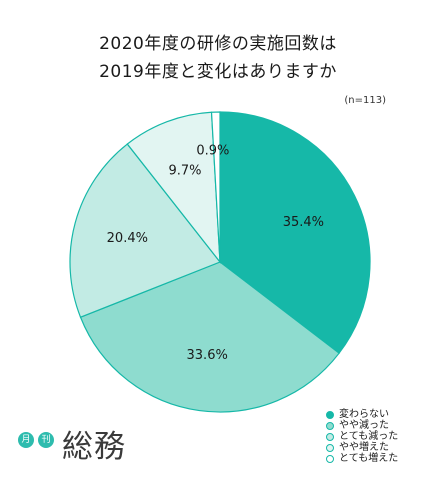 Image resolution: width=436 pixels, height=482 pixels. I want to click on legend-label-3: やや増えた, so click(364, 447).